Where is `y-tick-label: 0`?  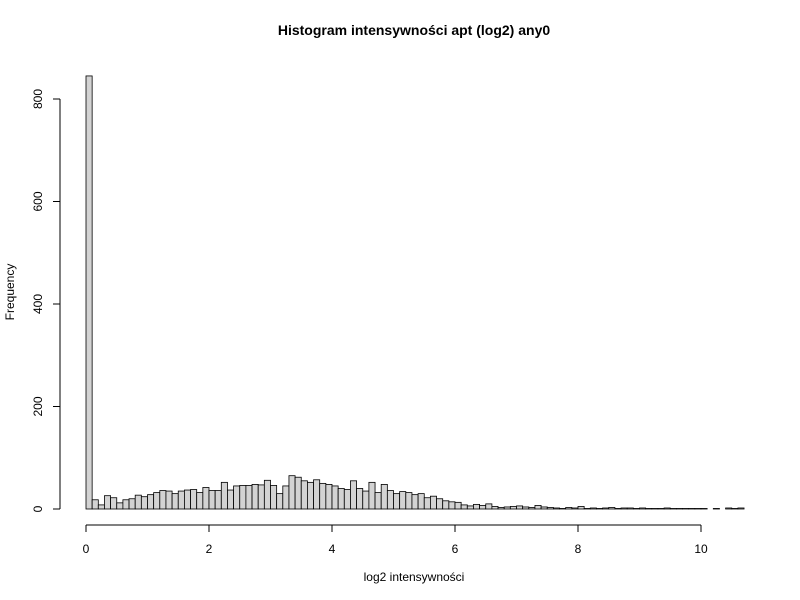 y-tick-label: 0 is located at coordinates (38, 508).